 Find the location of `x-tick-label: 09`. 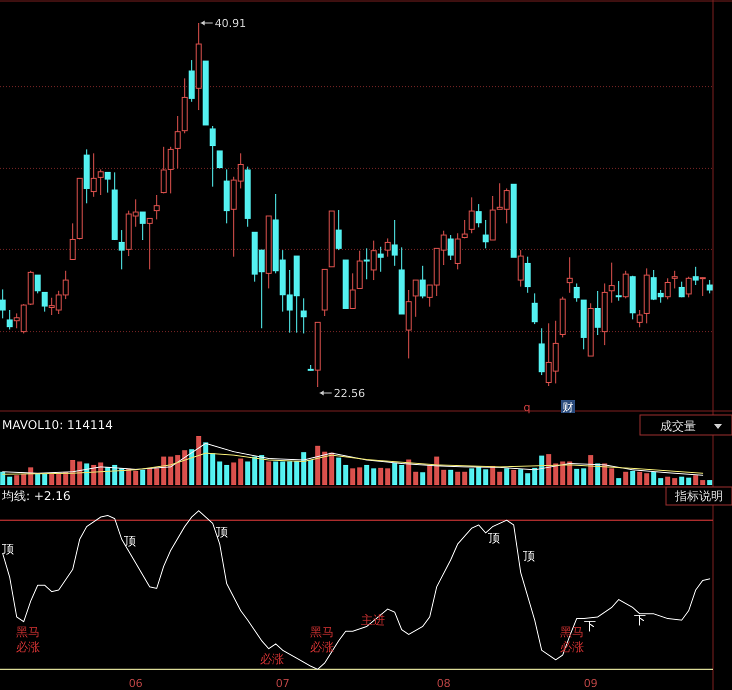

x-tick-label: 09 is located at coordinates (591, 683).